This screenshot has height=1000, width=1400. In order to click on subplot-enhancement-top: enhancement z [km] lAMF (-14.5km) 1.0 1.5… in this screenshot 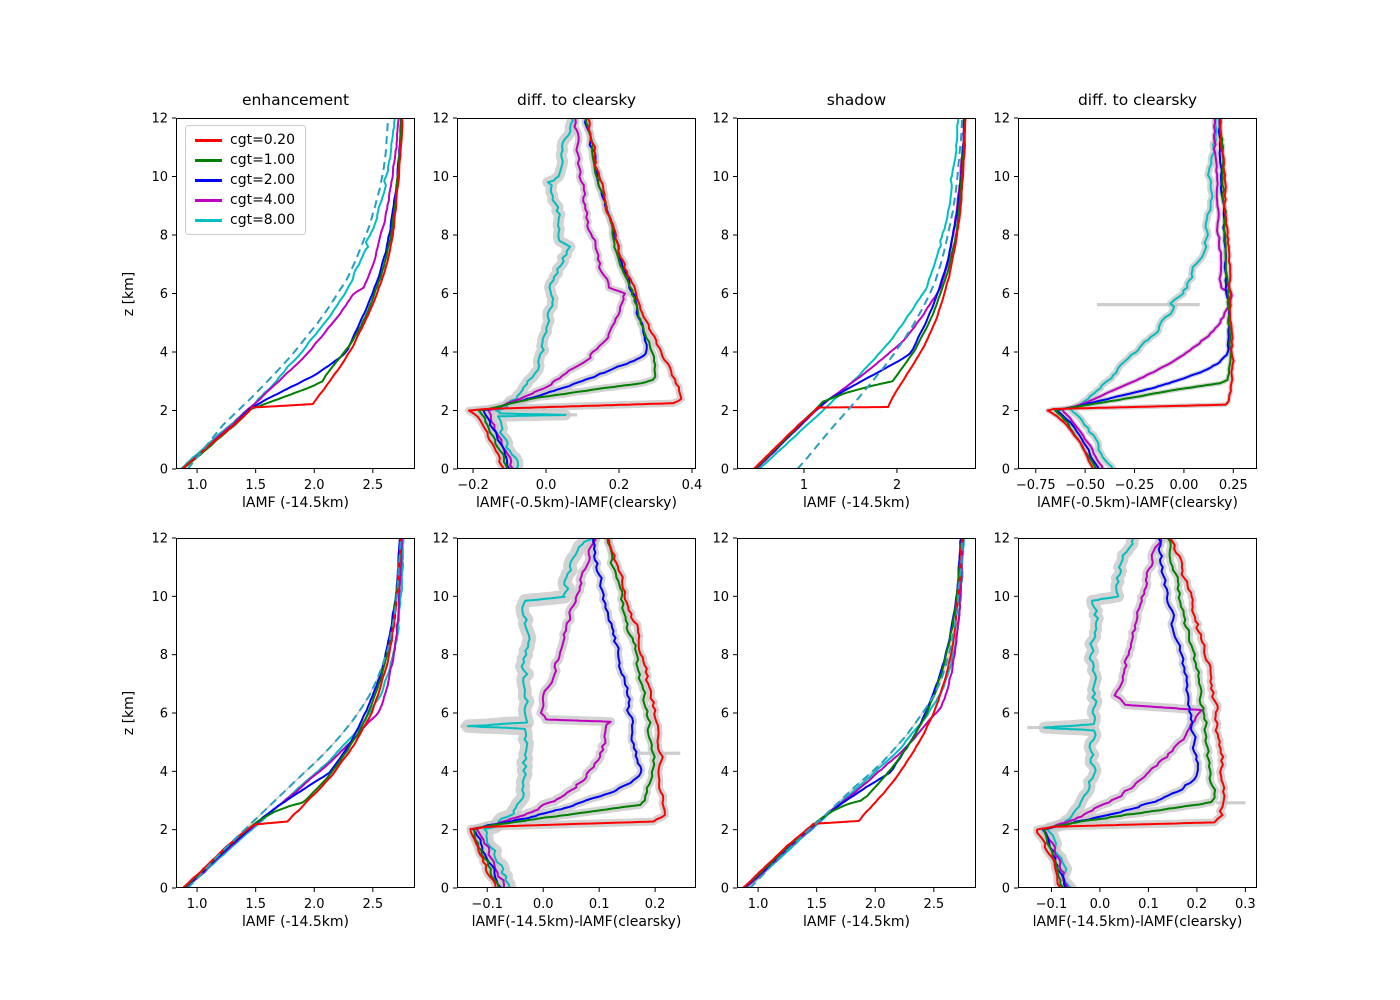, I will do `click(268, 301)`.